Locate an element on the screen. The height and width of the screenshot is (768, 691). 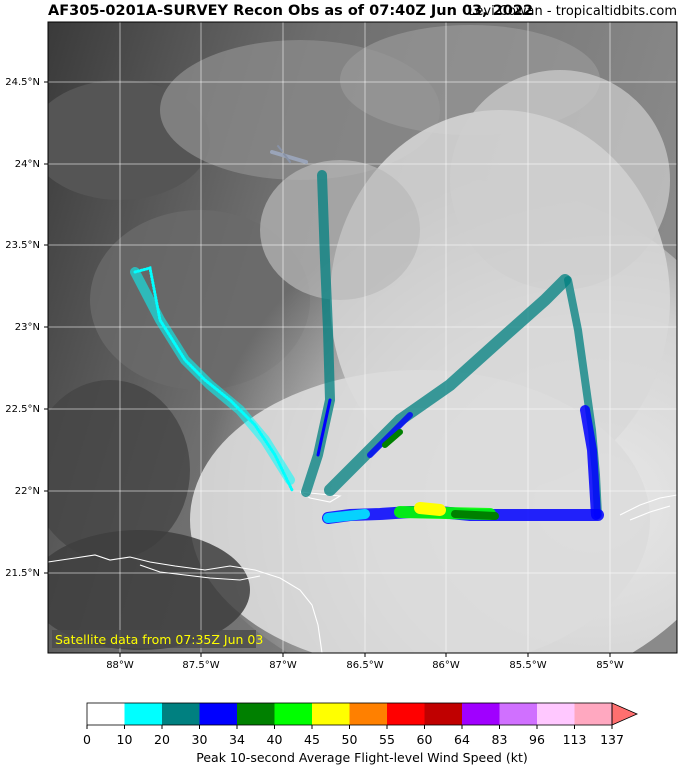
colorbar-tick-label: 34 is located at coordinates (237, 739).